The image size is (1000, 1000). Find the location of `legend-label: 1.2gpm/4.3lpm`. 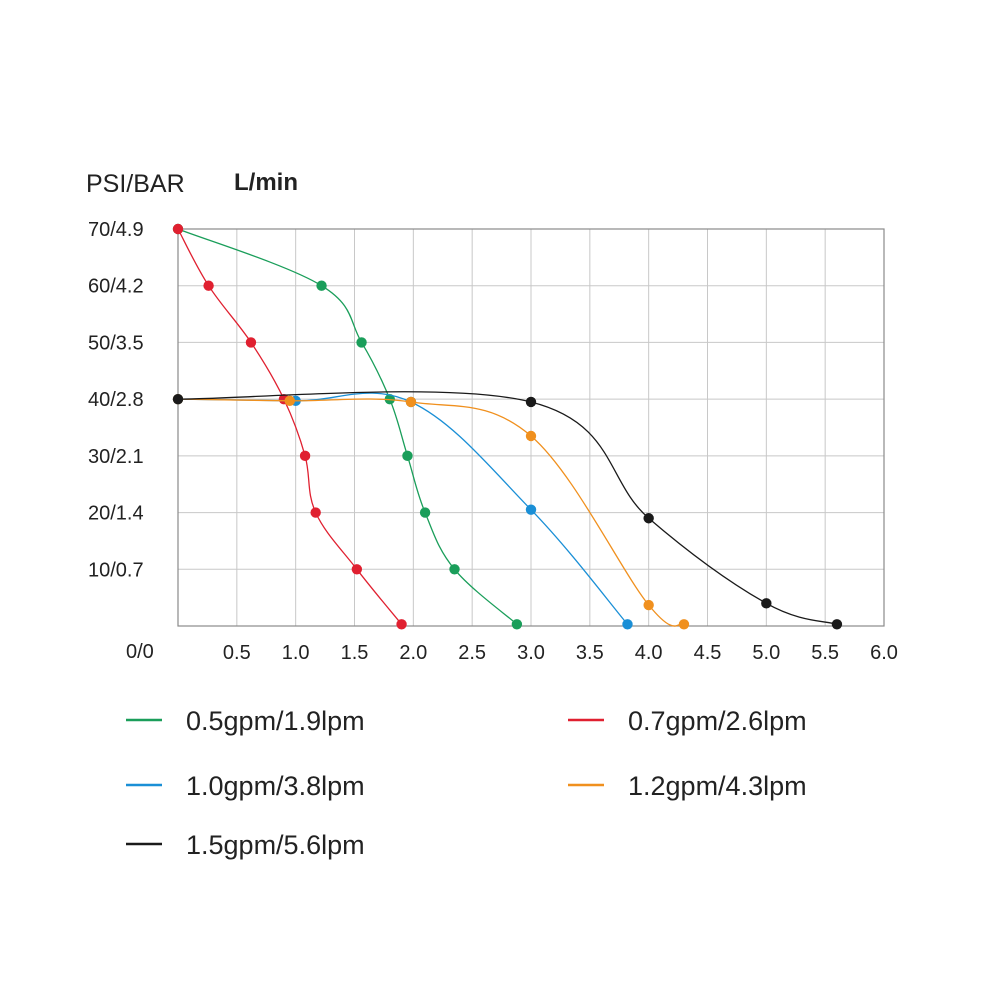

legend-label: 1.2gpm/4.3lpm is located at coordinates (717, 786).